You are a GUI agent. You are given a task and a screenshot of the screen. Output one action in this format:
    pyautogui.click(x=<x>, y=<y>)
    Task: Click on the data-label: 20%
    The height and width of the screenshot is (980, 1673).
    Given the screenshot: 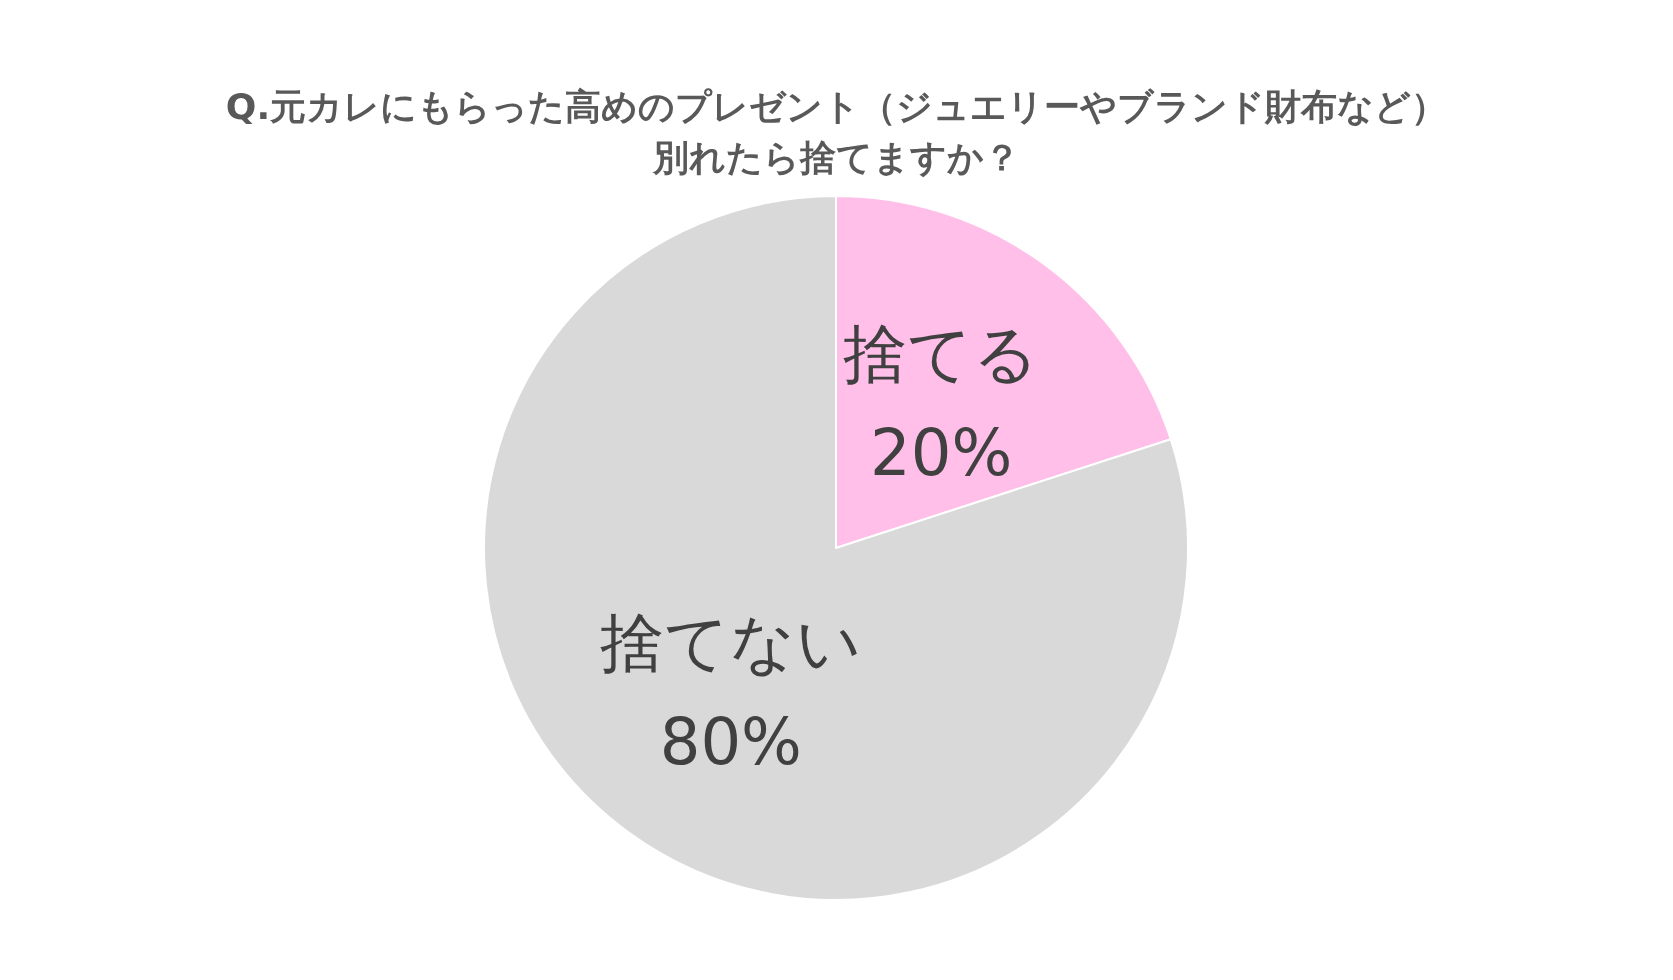 What is the action you would take?
    pyautogui.click(x=941, y=452)
    